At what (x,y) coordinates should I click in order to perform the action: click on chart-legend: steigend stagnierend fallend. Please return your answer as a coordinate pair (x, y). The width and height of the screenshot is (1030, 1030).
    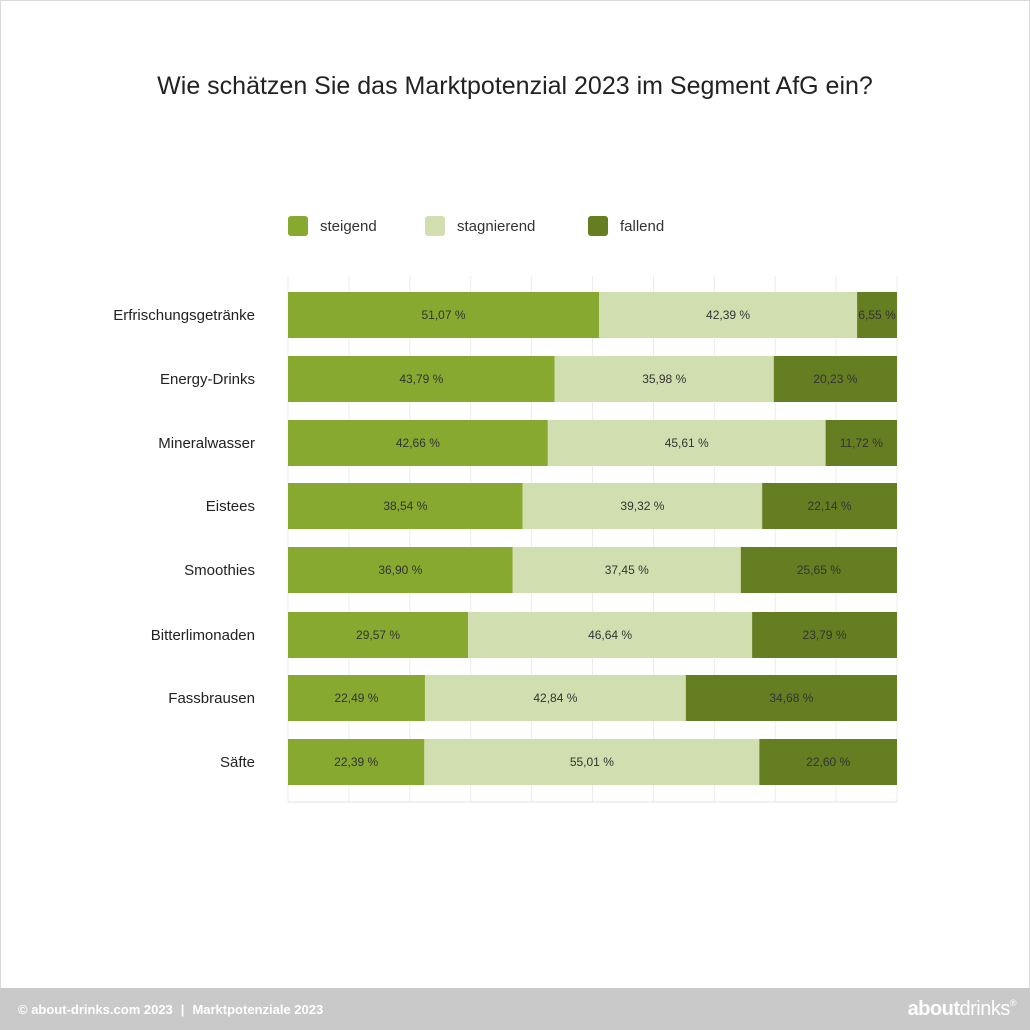
    Looking at the image, I should click on (515, 228).